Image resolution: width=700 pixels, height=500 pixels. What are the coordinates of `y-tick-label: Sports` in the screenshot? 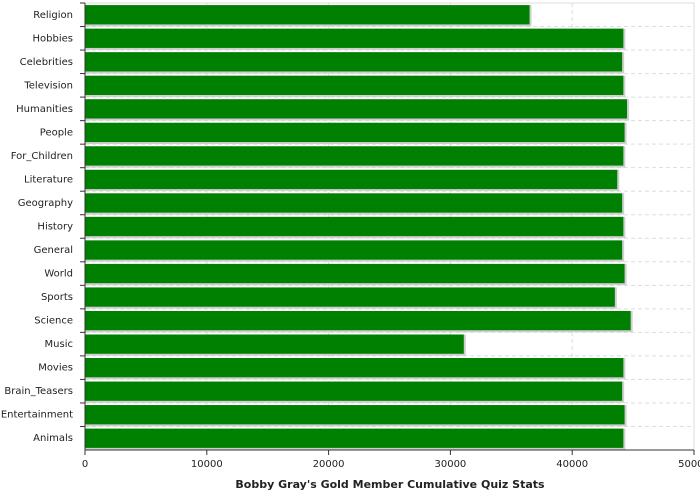 It's located at (57, 297).